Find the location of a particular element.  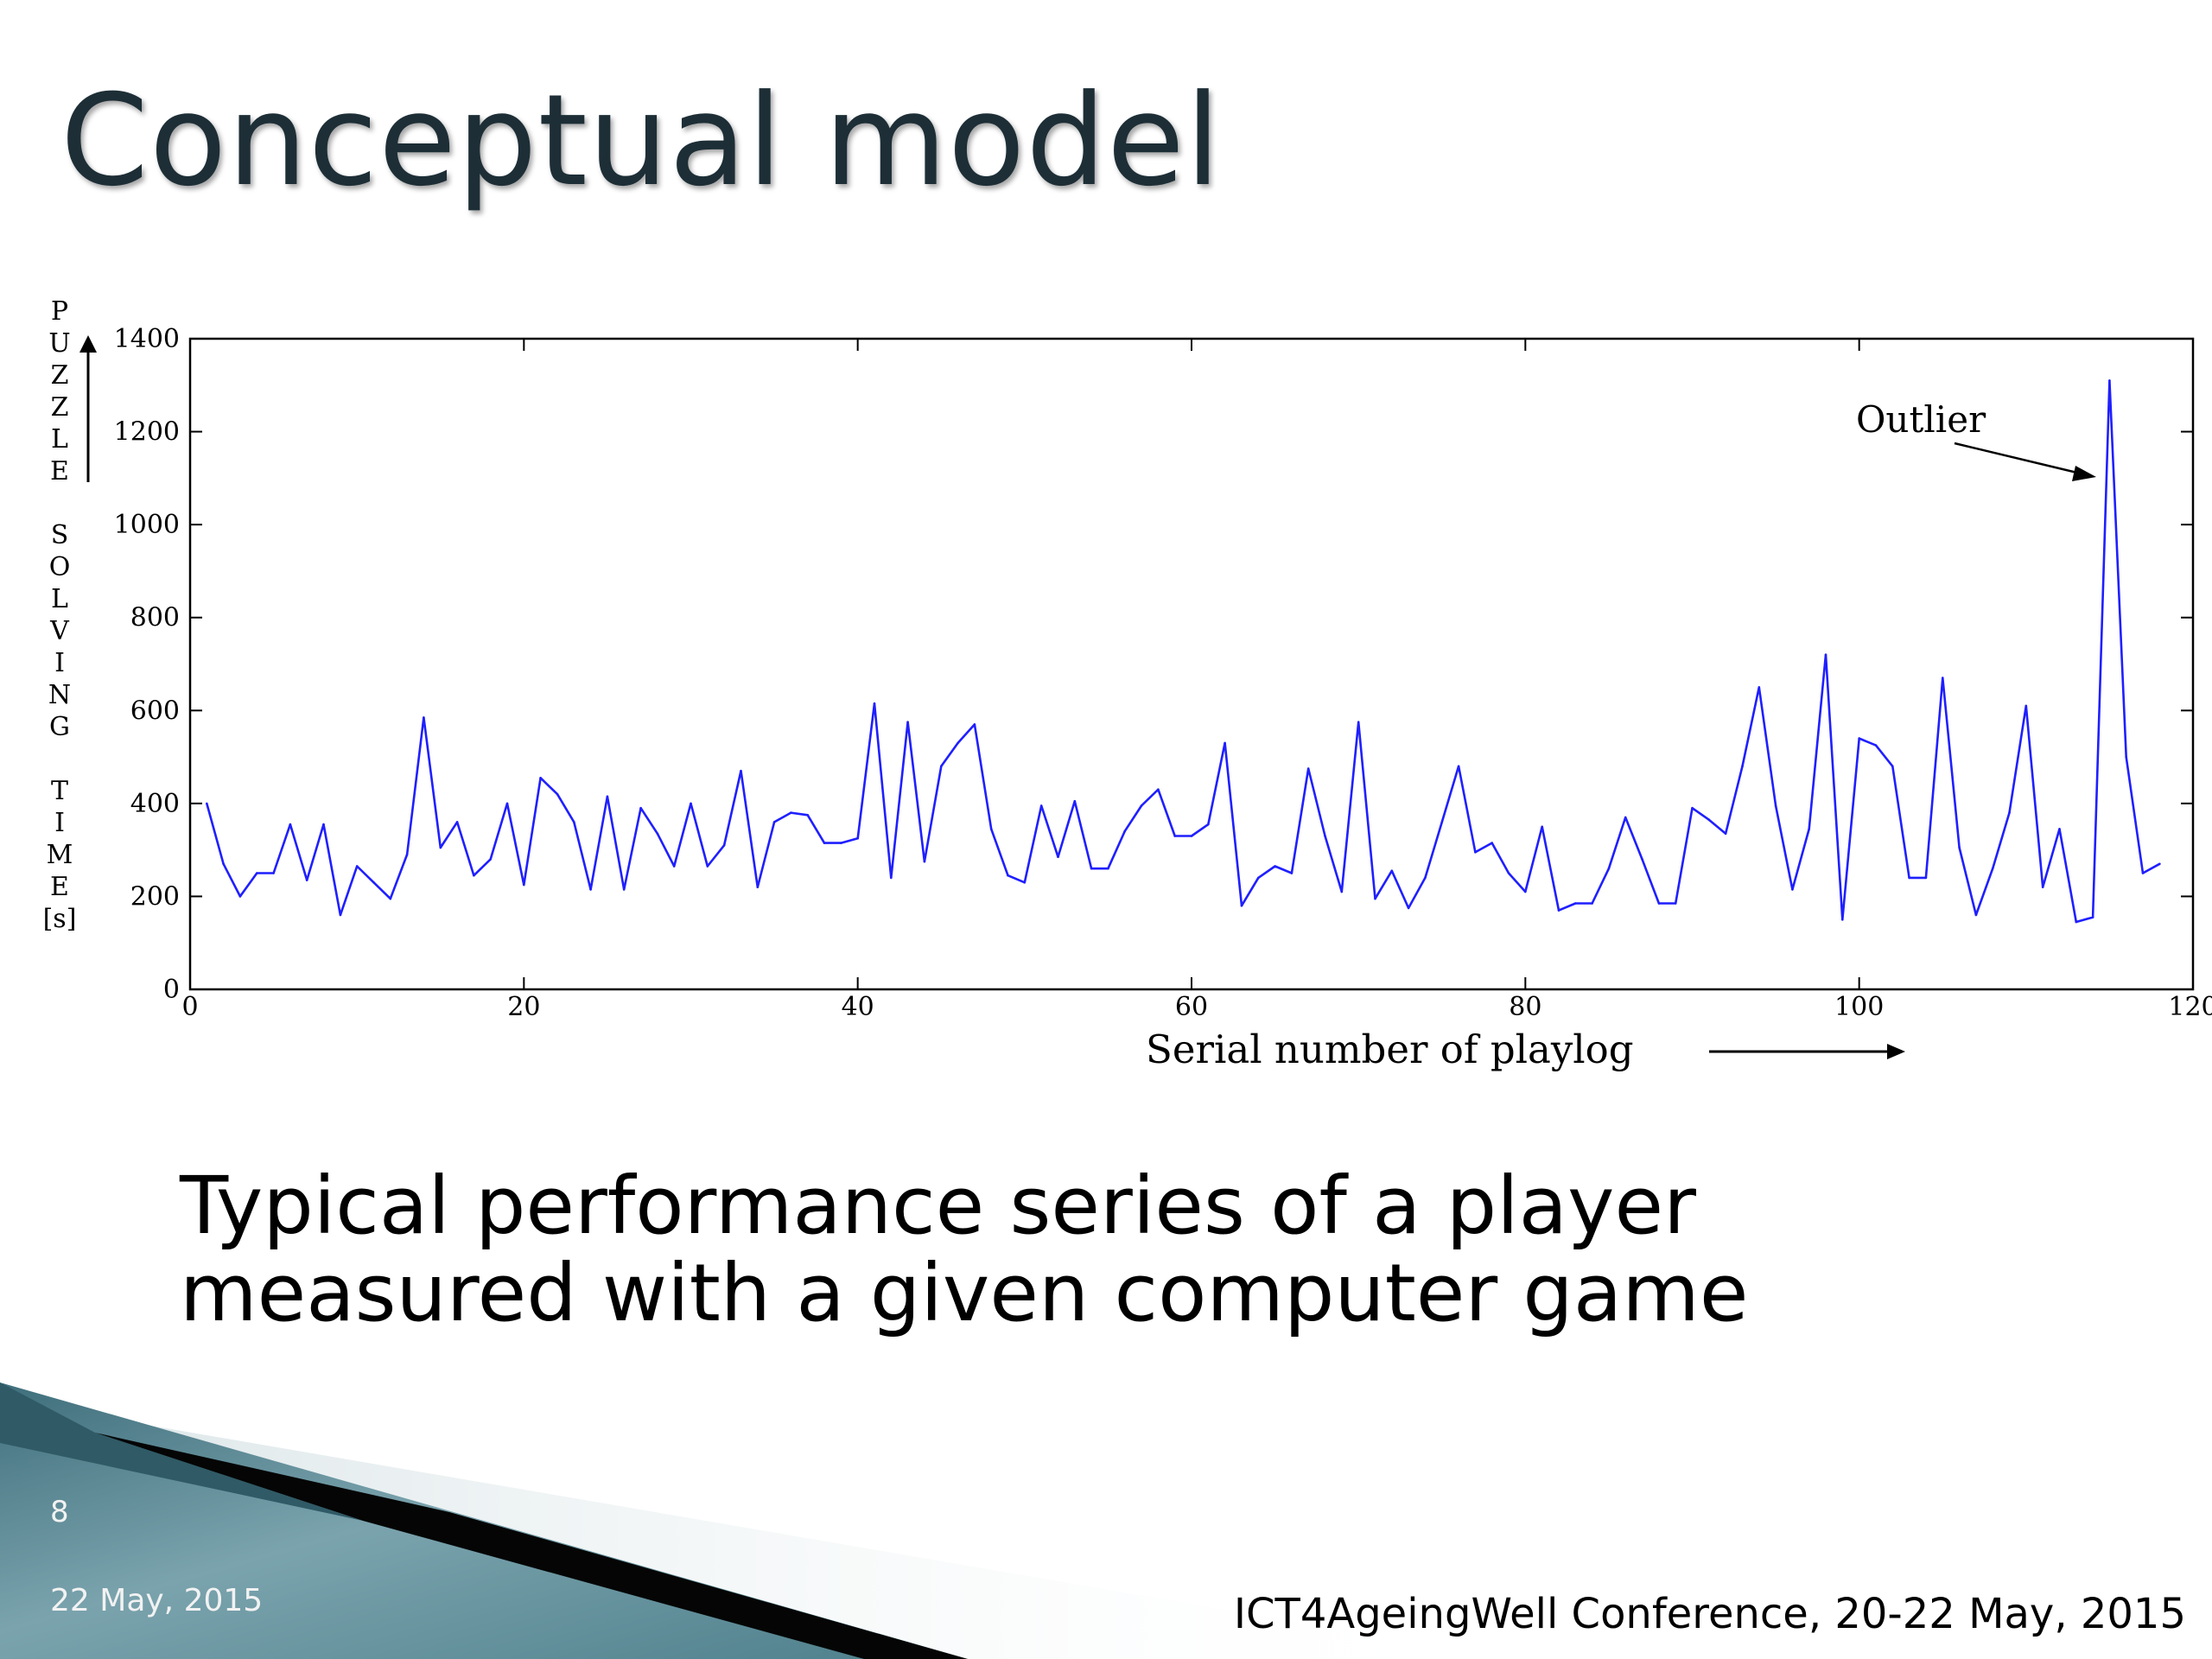

x-tick-label: 100 is located at coordinates (1859, 1007).